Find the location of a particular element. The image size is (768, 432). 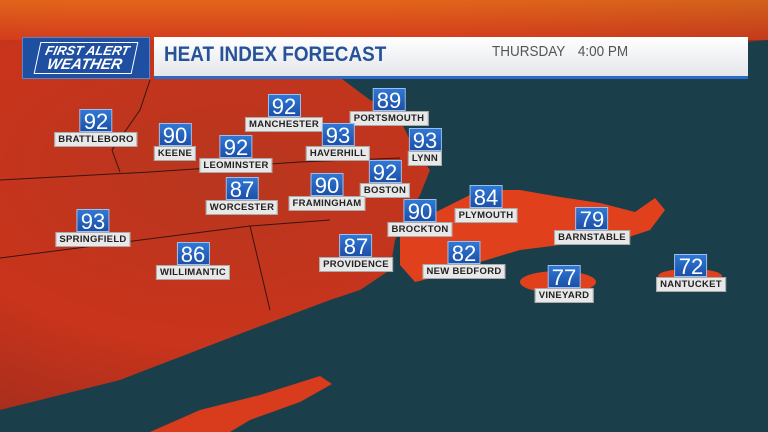

forecast-day: THURSDAY is located at coordinates (529, 51).